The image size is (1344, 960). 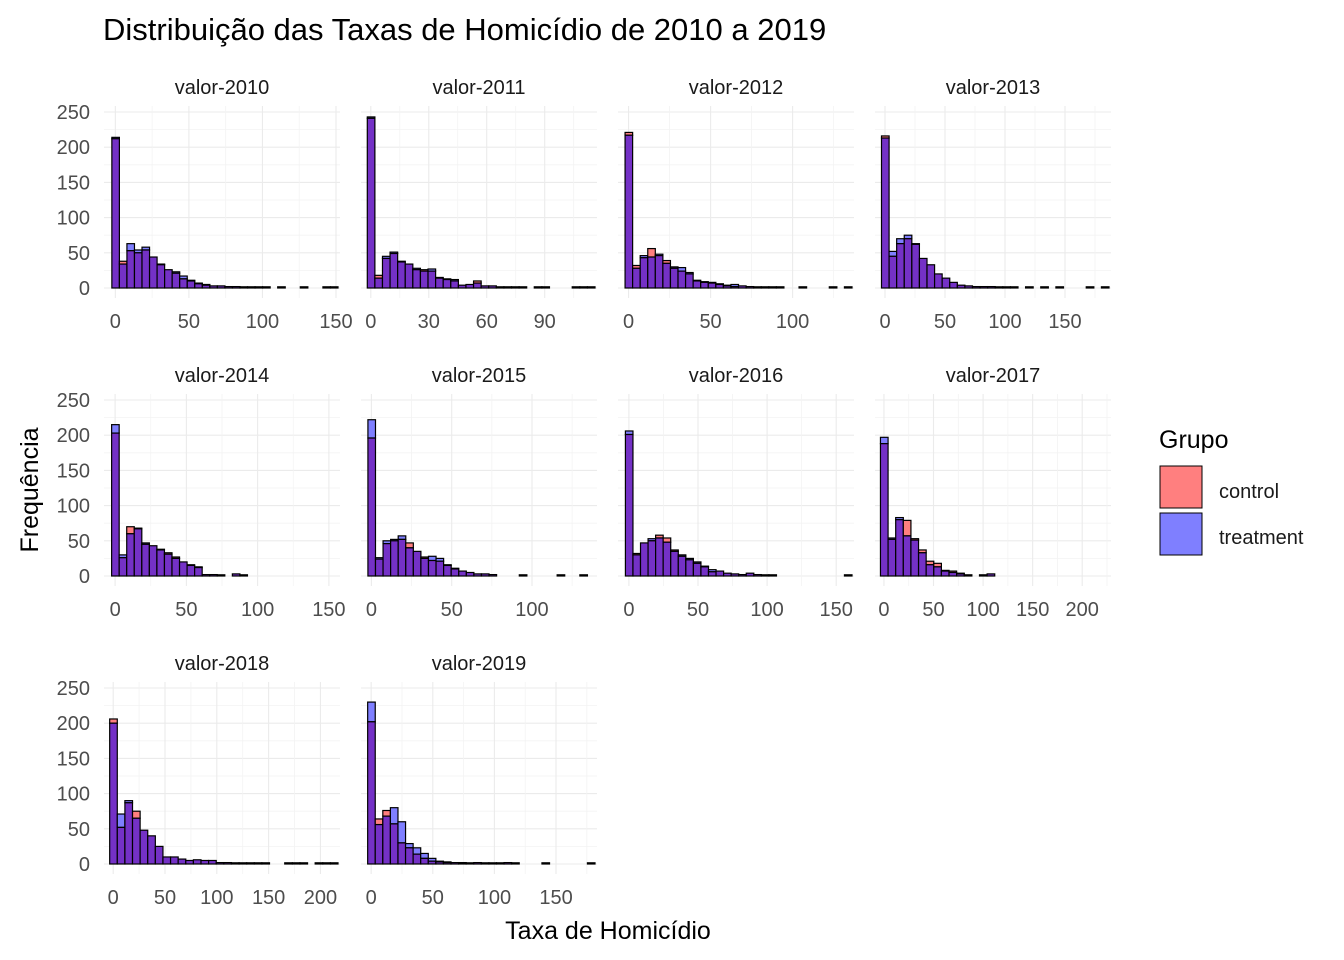 I want to click on facet-panel-valor-2011: valor-2011 0 30 60 90, so click(x=479, y=205).